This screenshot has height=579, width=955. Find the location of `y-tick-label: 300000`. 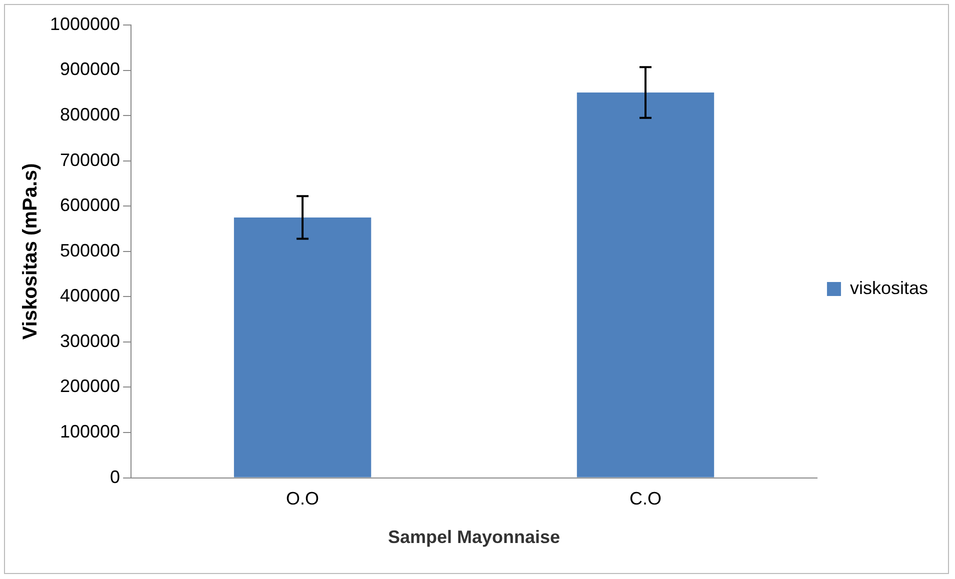

y-tick-label: 300000 is located at coordinates (90, 340).